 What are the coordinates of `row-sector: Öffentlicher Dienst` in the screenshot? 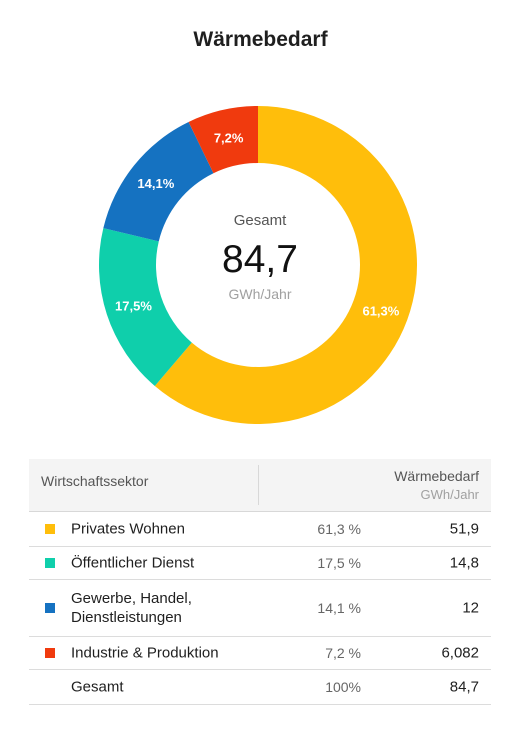 It's located at (133, 563).